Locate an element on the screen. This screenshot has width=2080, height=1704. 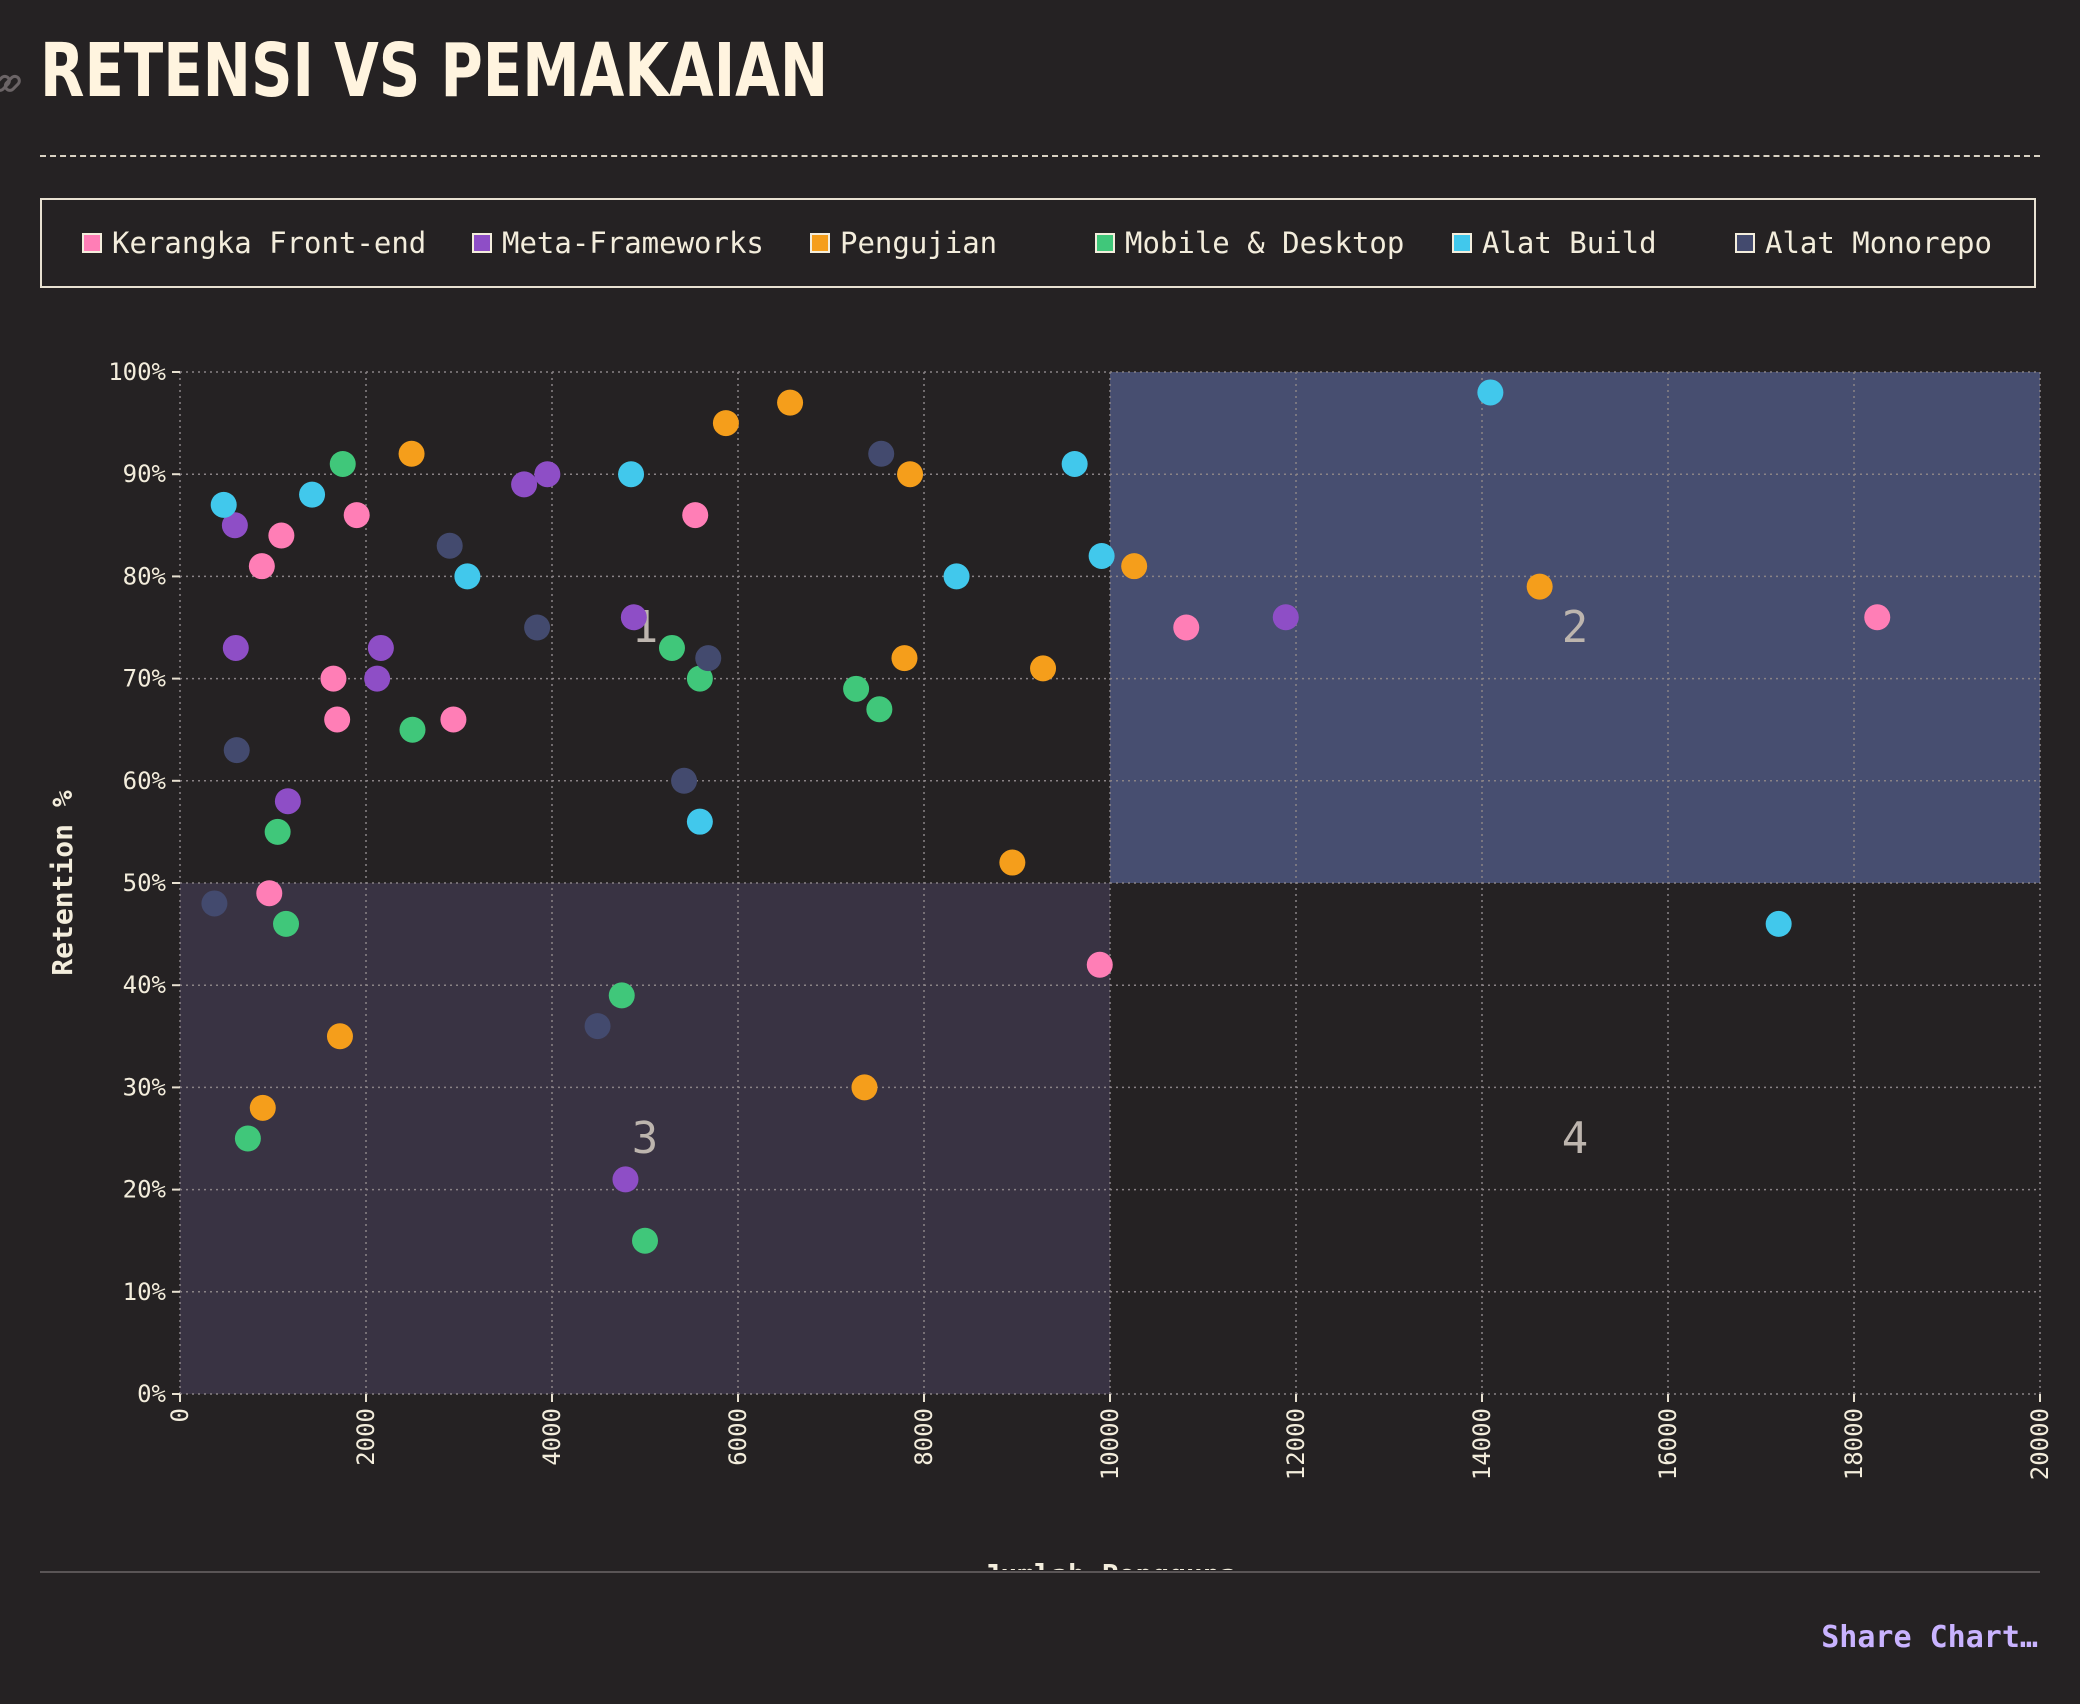
link-icon is located at coordinates (12, 83).